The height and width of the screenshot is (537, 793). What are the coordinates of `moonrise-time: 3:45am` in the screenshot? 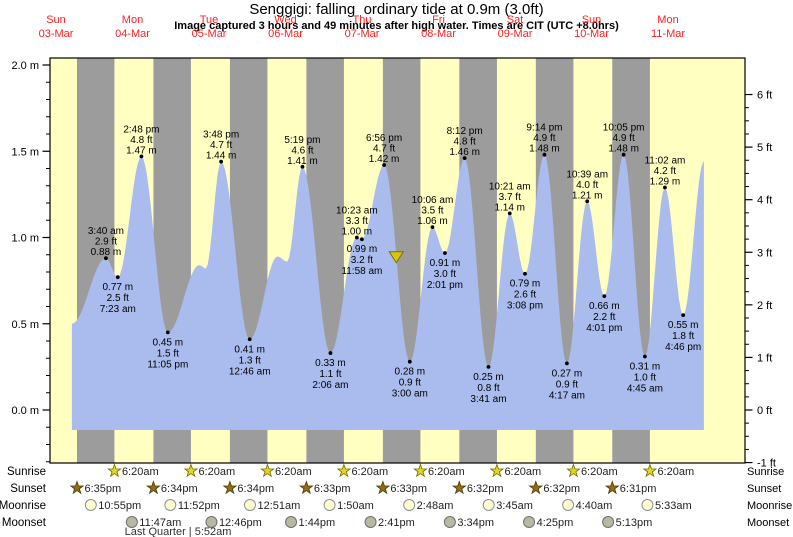 It's located at (514, 506).